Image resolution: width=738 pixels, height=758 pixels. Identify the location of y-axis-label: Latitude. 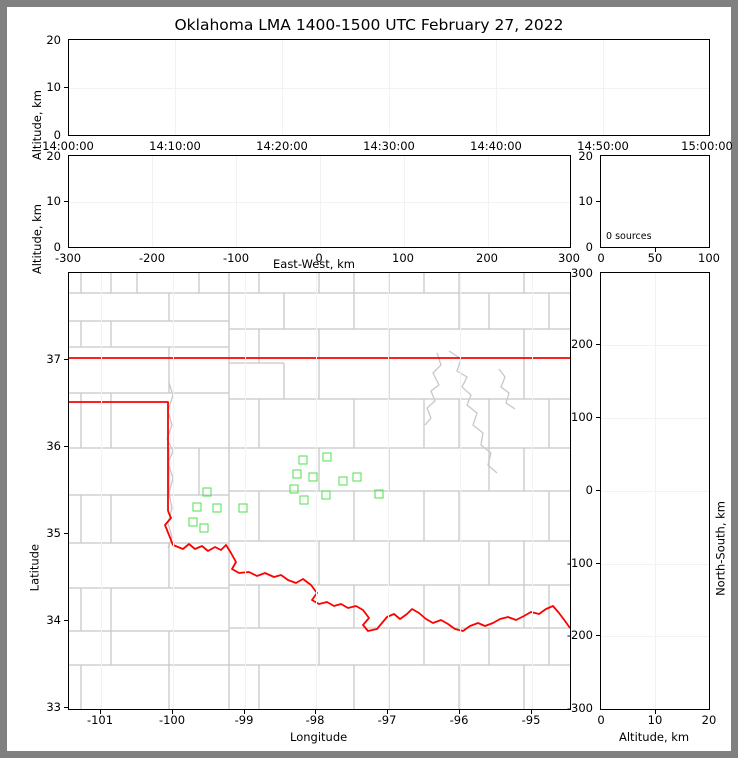
(34, 568).